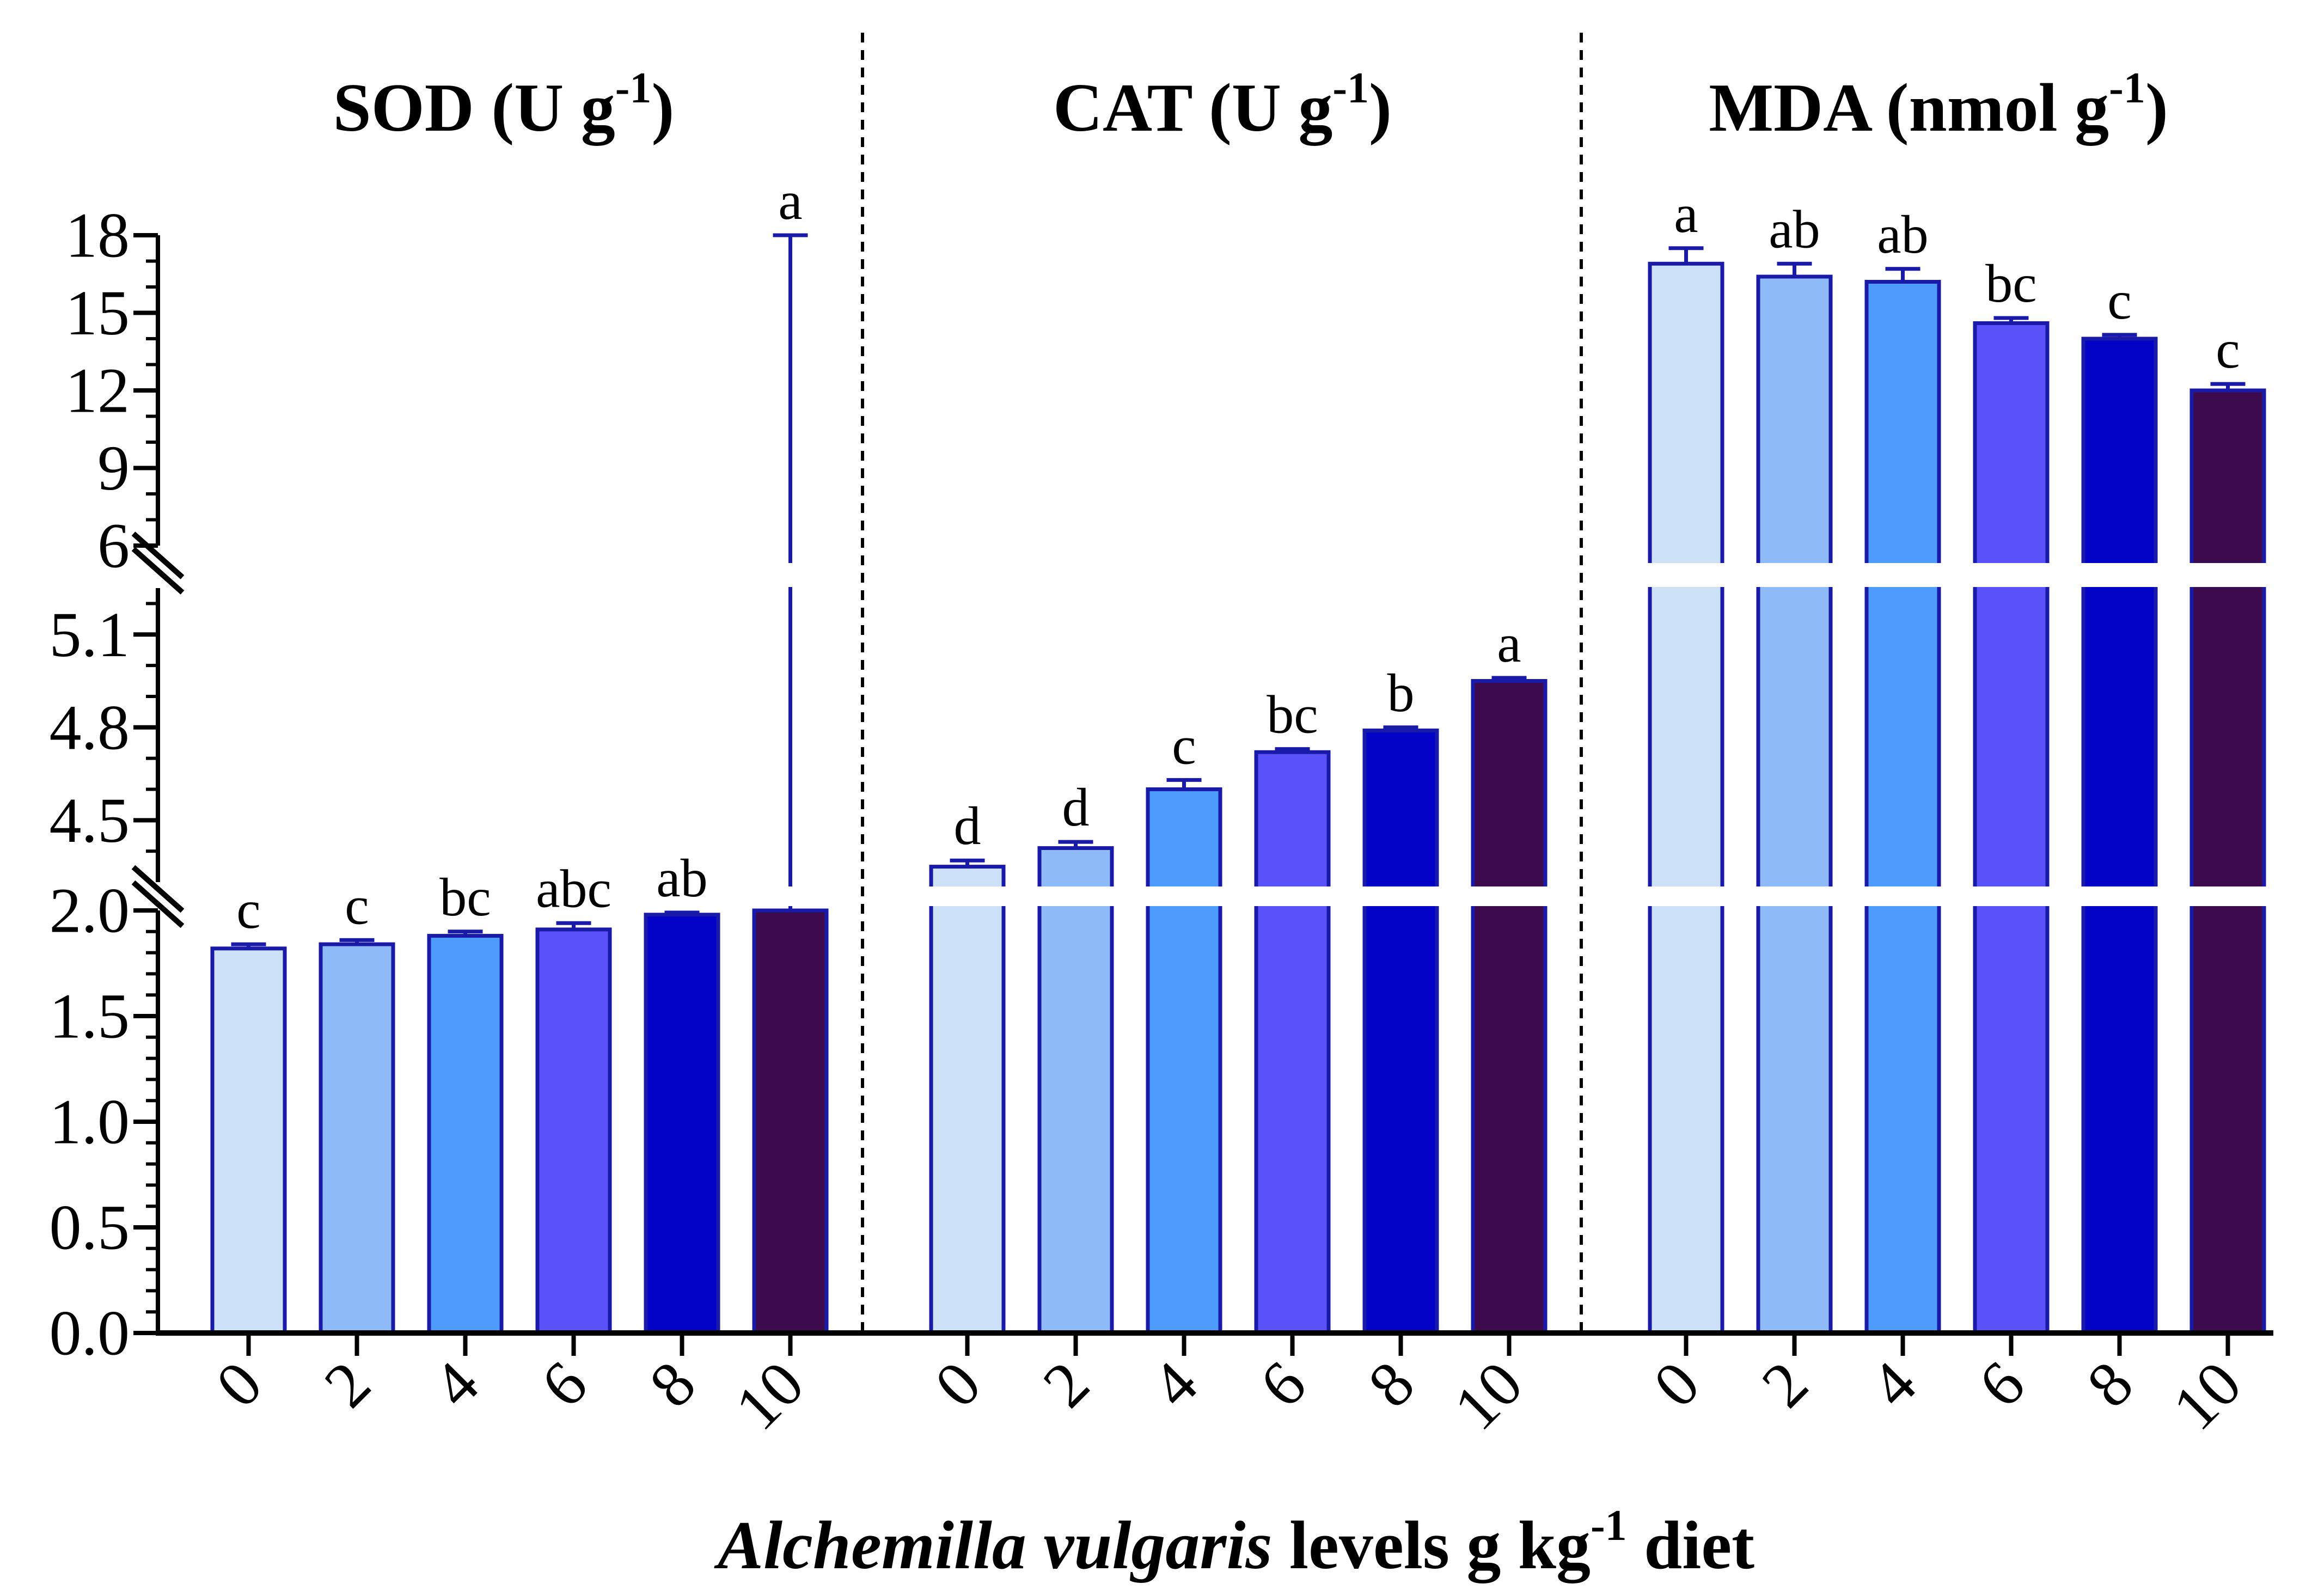 This screenshot has width=2312, height=1596. Describe the element at coordinates (790, 200) in the screenshot. I see `significance-letter-sod-10: a` at that location.